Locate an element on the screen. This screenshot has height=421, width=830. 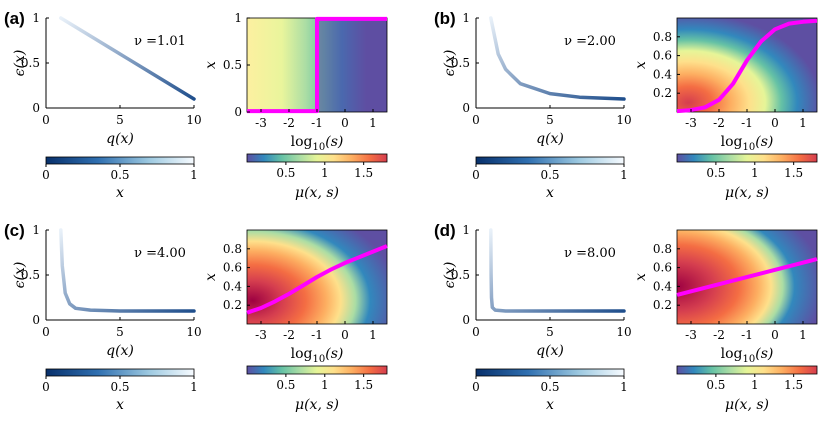
heatmap-x-tick-label: -2 is located at coordinates (289, 123).